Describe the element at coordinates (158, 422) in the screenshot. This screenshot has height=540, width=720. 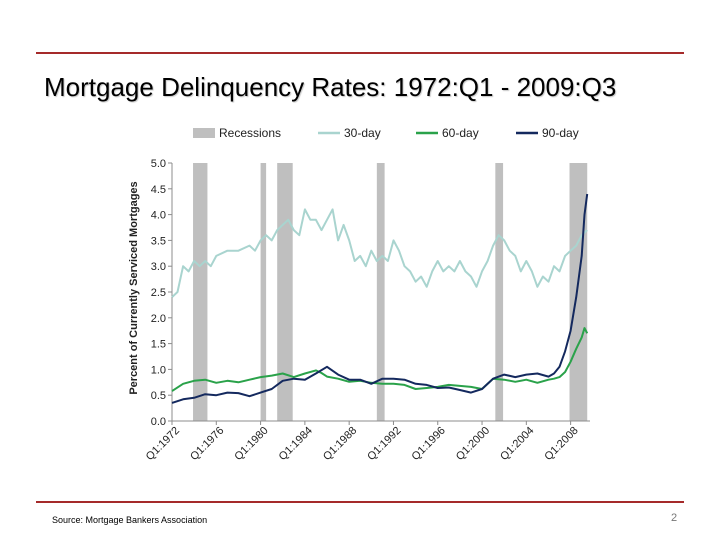
I see `y-tick-label: 0.0` at that location.